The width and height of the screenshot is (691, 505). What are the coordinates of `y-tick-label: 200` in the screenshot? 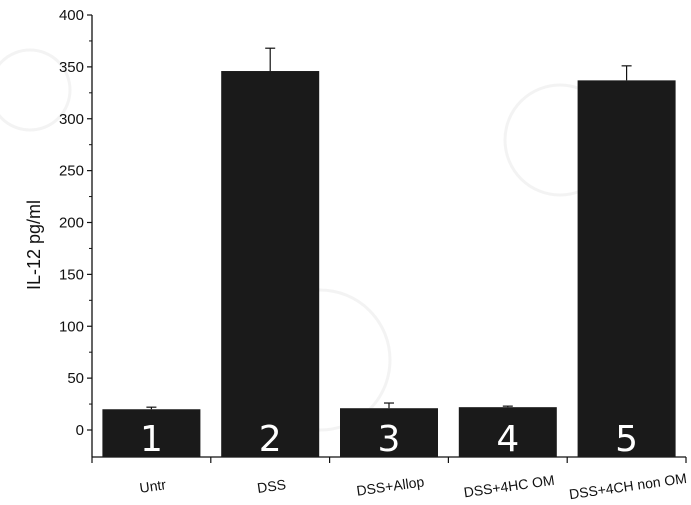 It's located at (71, 223).